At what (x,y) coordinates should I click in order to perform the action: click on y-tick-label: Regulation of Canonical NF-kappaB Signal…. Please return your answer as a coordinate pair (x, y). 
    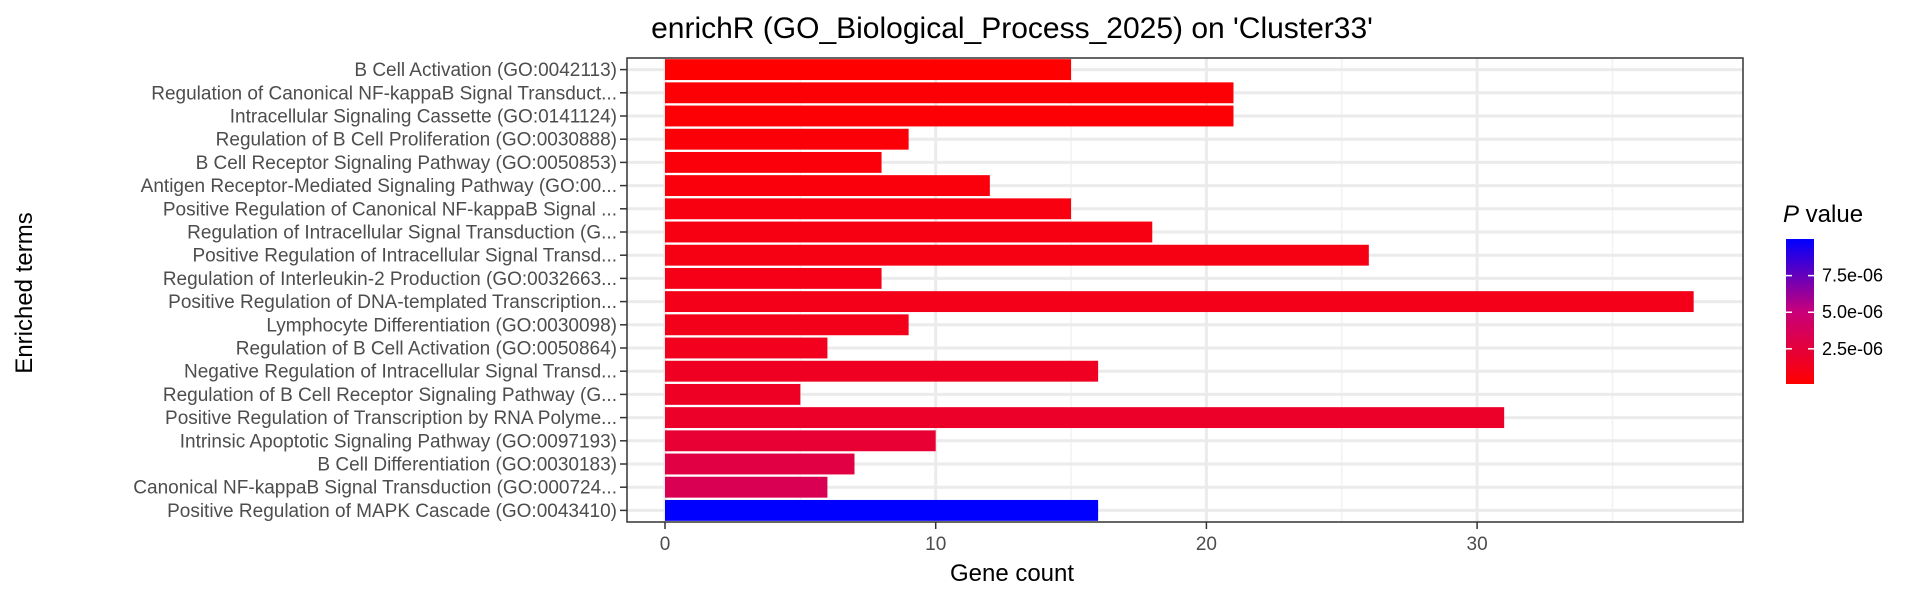
    Looking at the image, I should click on (384, 93).